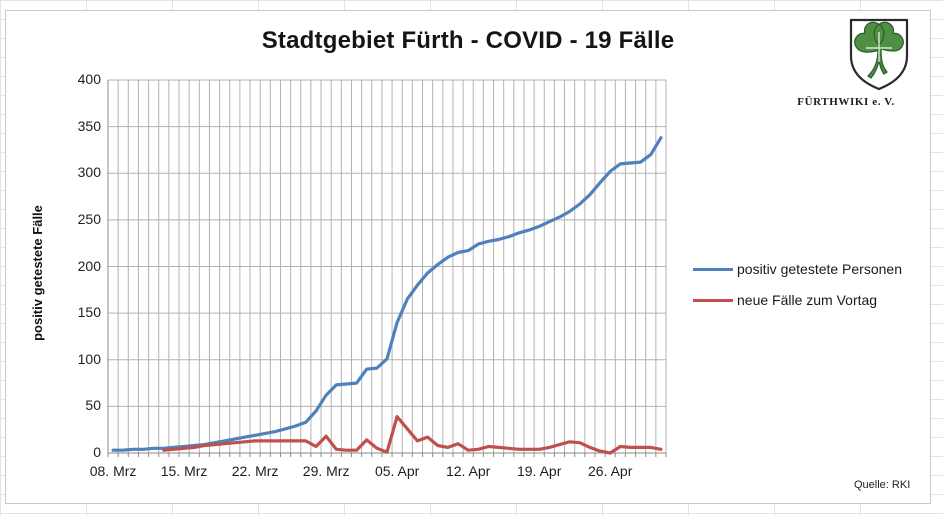 This screenshot has height=516, width=943. What do you see at coordinates (610, 471) in the screenshot?
I see `x-axis-tick-label: 26. Apr` at bounding box center [610, 471].